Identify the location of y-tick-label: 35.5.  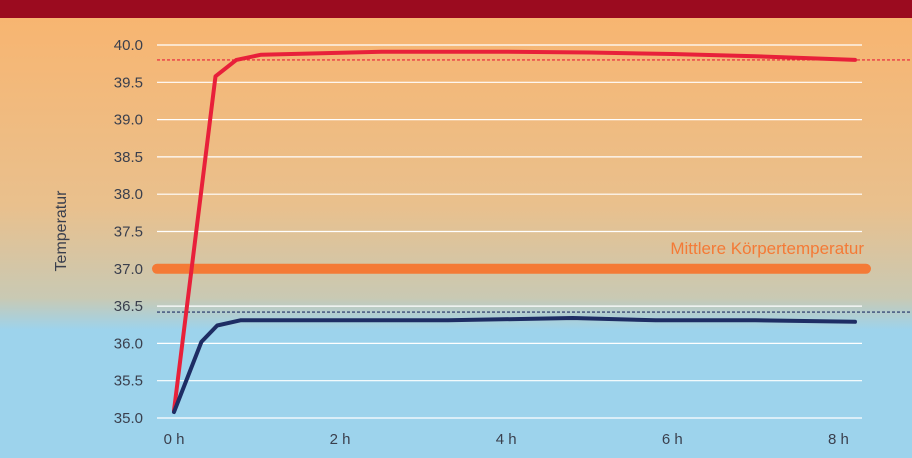
(128, 381).